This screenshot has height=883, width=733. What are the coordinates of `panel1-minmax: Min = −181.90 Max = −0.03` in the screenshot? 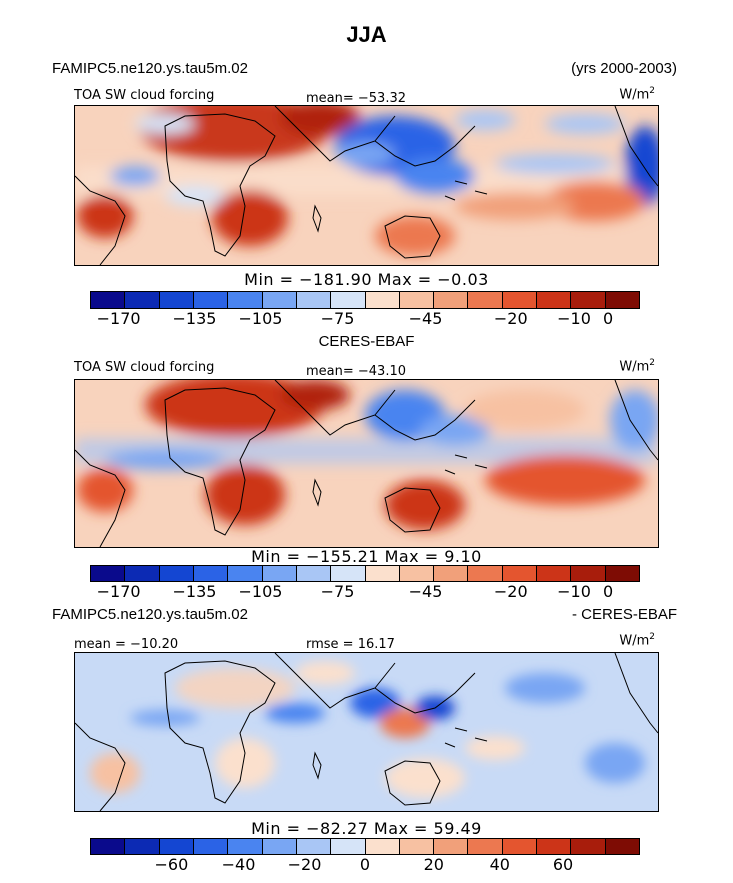 It's located at (366, 279).